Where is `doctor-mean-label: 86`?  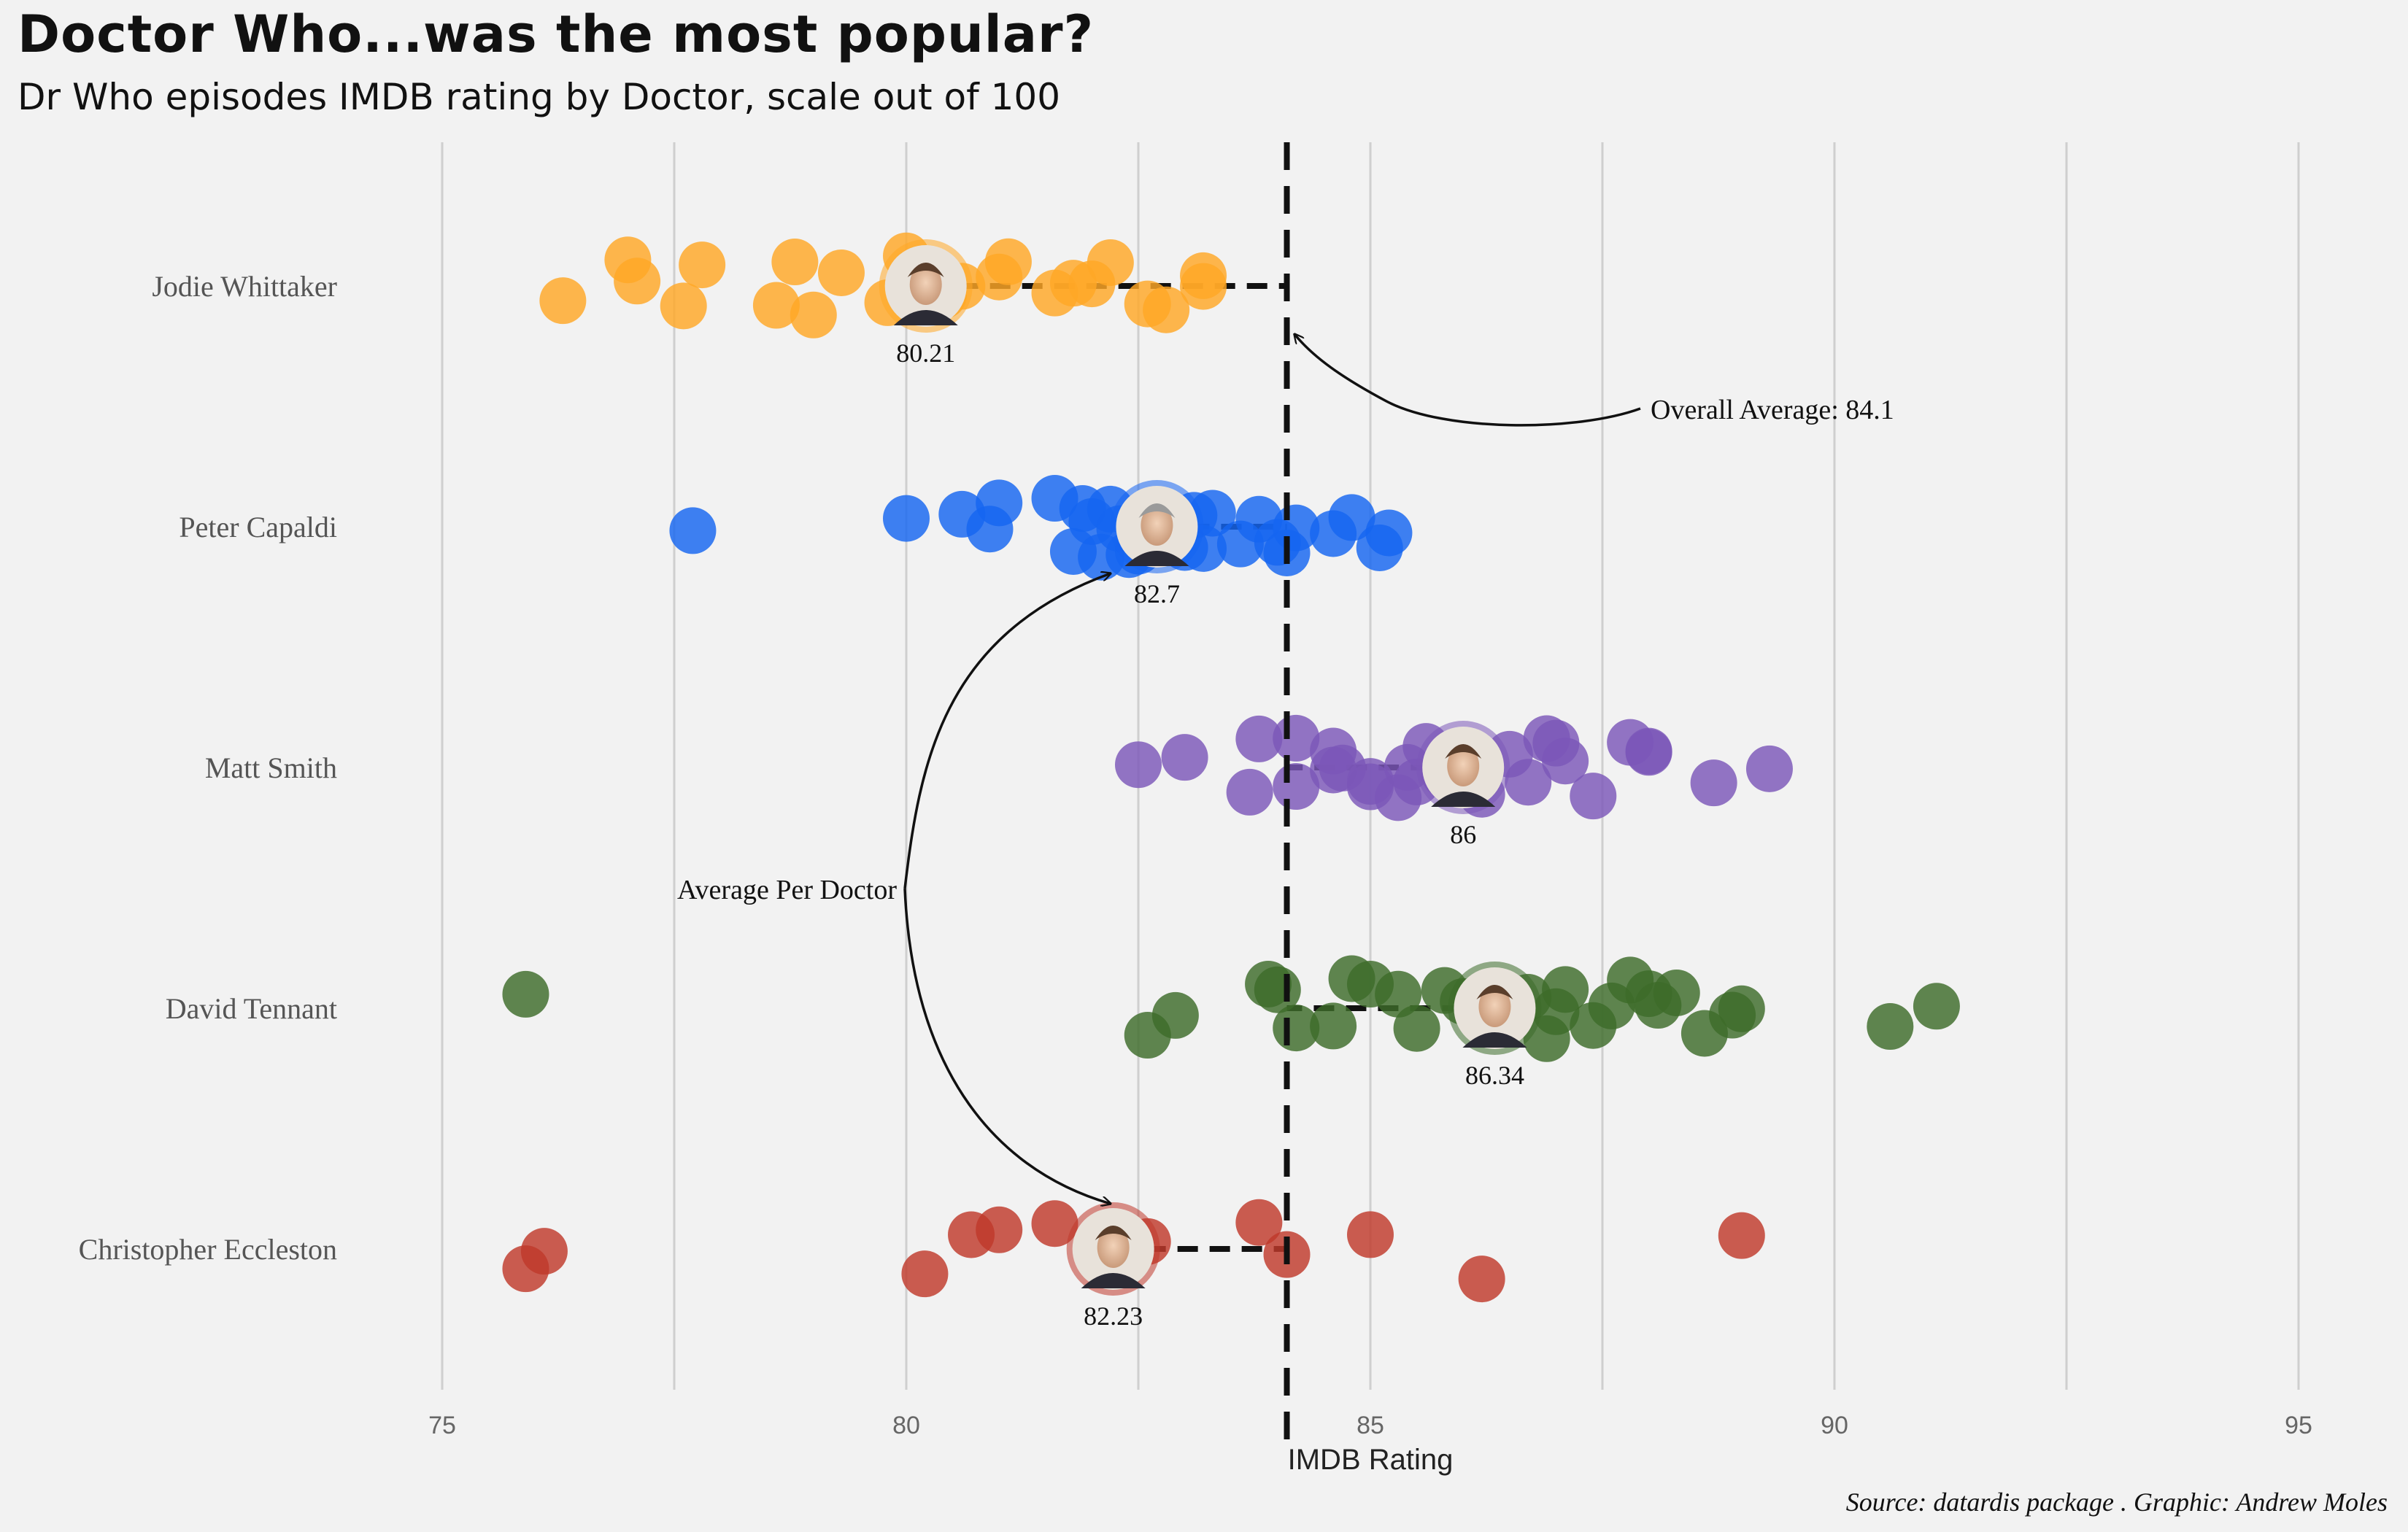 doctor-mean-label: 86 is located at coordinates (1463, 834).